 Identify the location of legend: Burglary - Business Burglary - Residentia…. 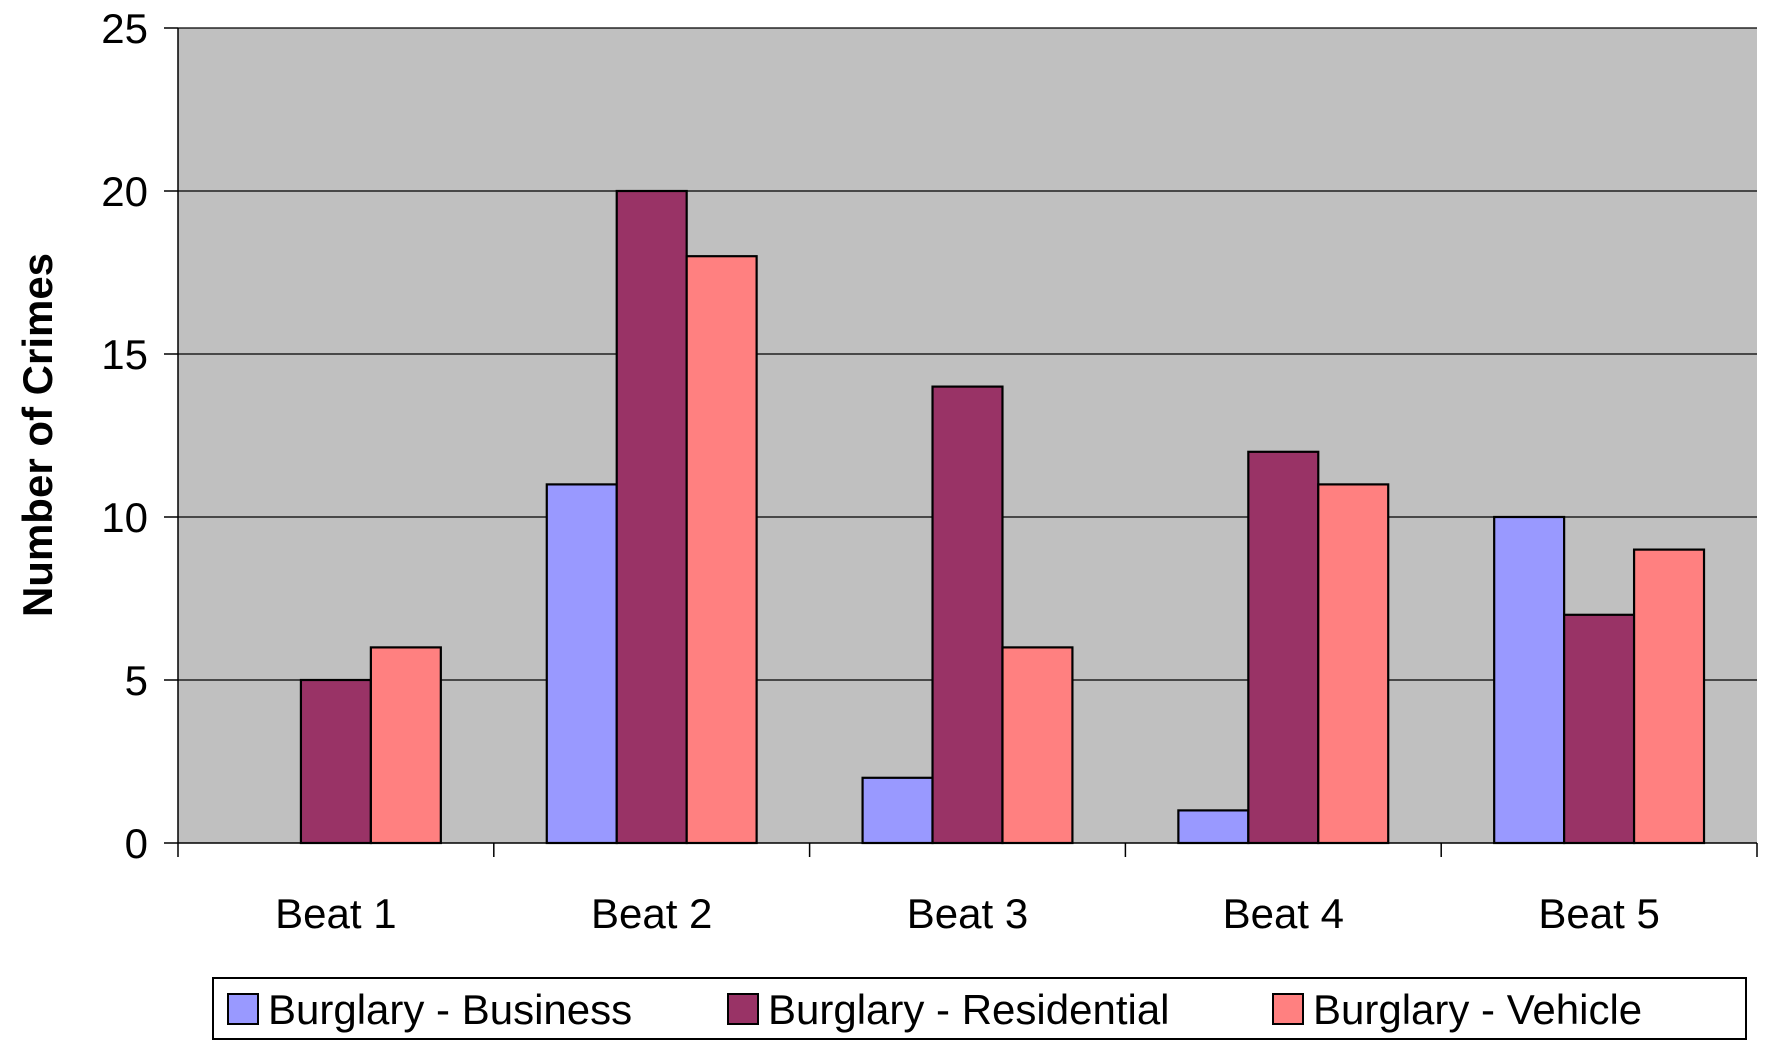
(979, 1008).